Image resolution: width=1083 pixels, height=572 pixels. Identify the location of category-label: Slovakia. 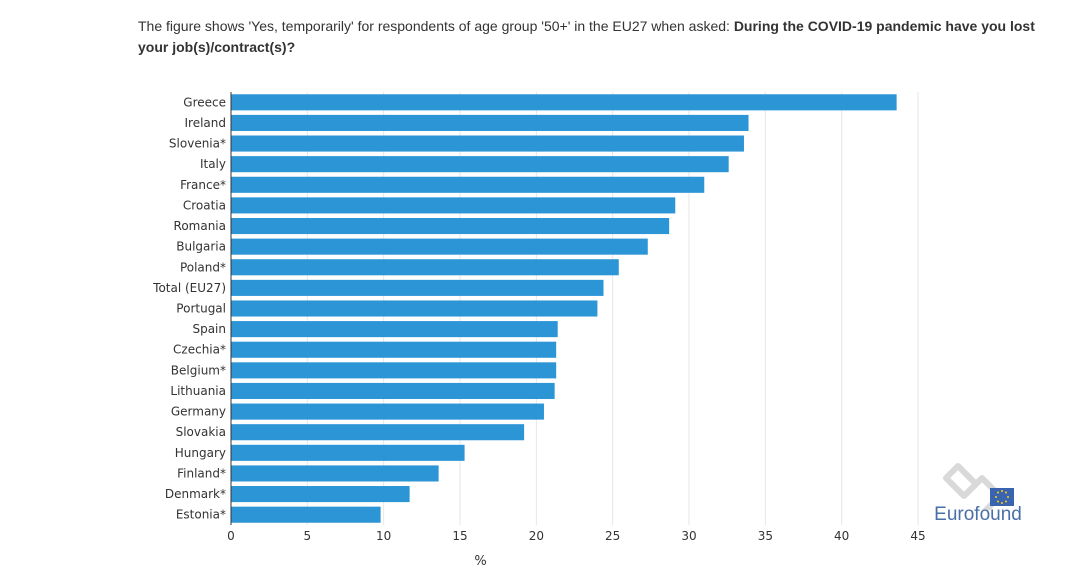
(201, 432).